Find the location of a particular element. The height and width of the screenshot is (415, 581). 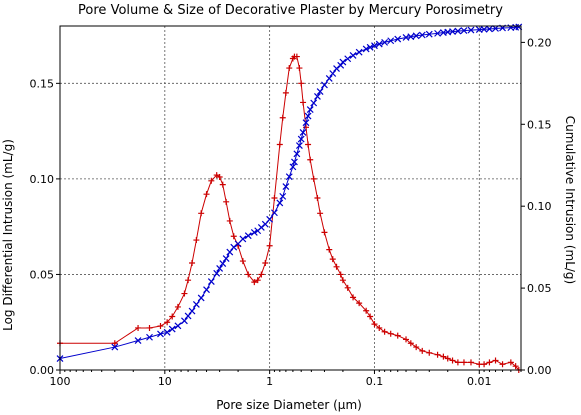

y-left-tick-label: 0.00 is located at coordinates (42, 370).